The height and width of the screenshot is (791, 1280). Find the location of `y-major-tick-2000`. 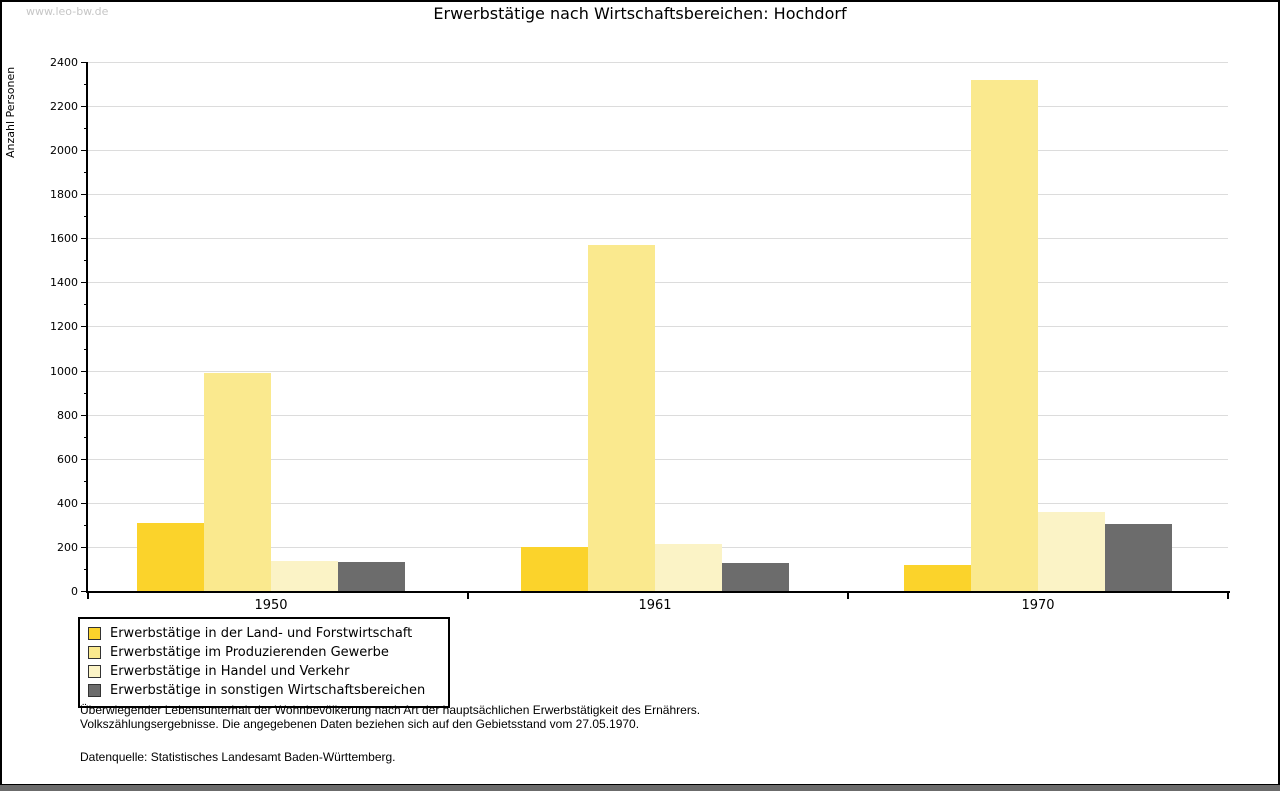

y-major-tick-2000 is located at coordinates (84, 150).